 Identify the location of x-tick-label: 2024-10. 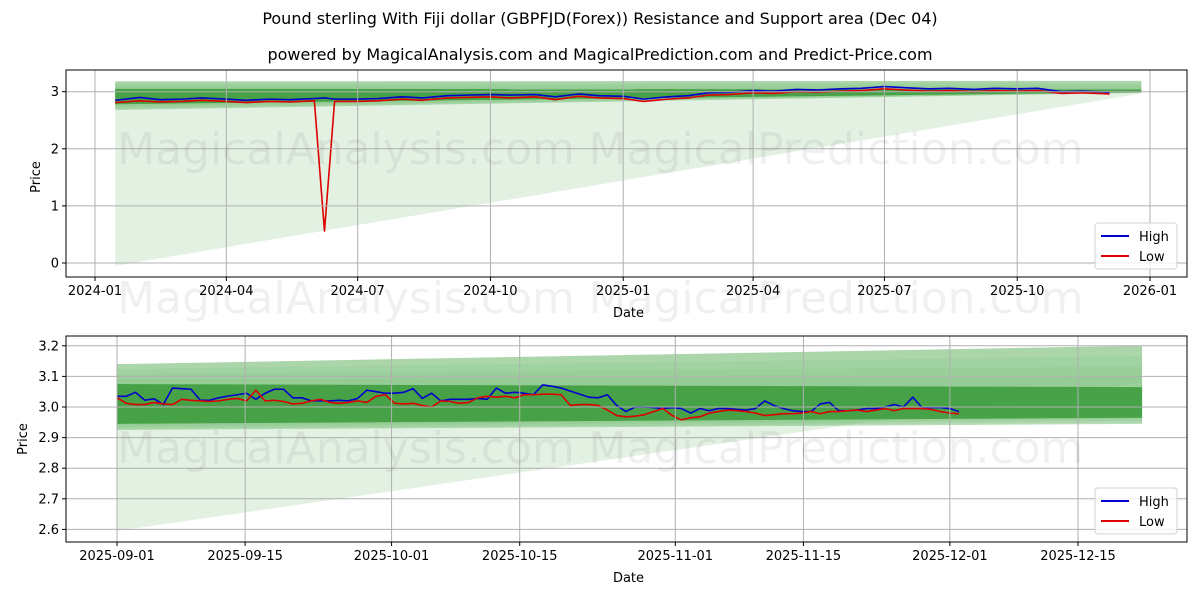
(490, 291).